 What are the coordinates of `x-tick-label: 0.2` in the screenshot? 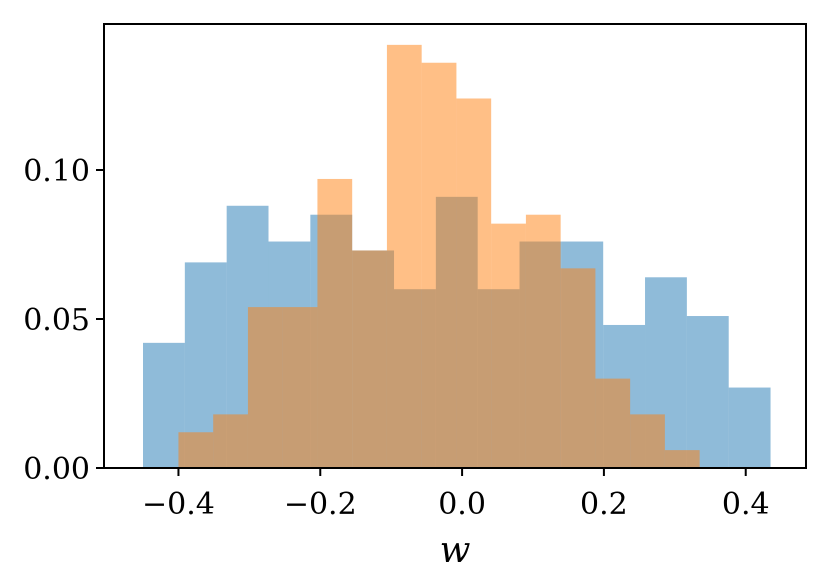 It's located at (604, 504).